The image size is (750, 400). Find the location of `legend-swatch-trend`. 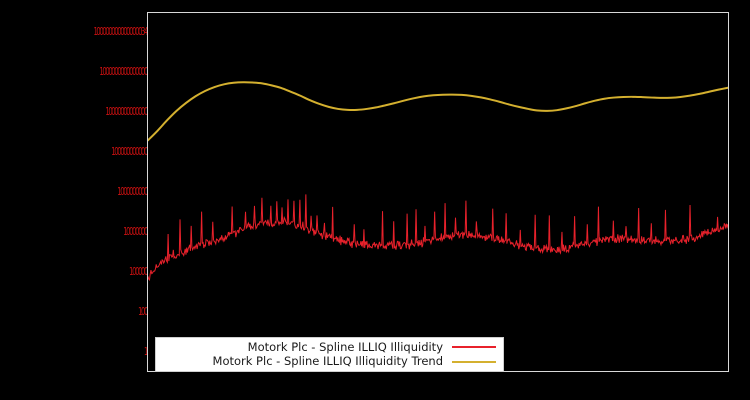

legend-swatch-trend is located at coordinates (474, 361).